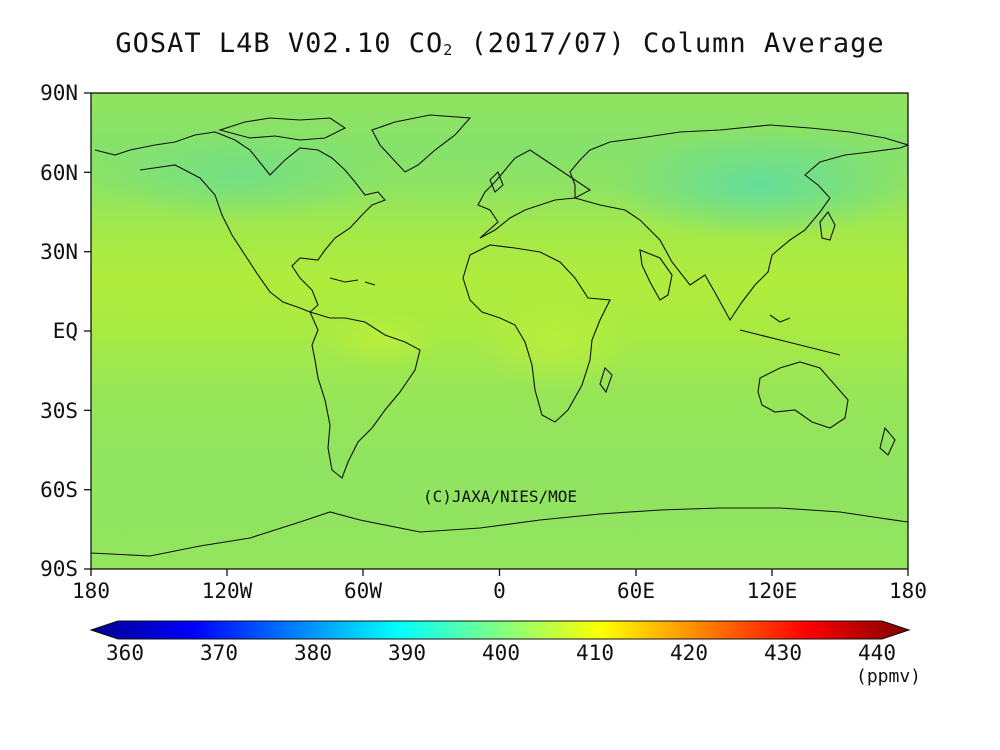 Image resolution: width=1000 pixels, height=750 pixels. Describe the element at coordinates (889, 676) in the screenshot. I see `colorbar-units: (ppmv)` at that location.